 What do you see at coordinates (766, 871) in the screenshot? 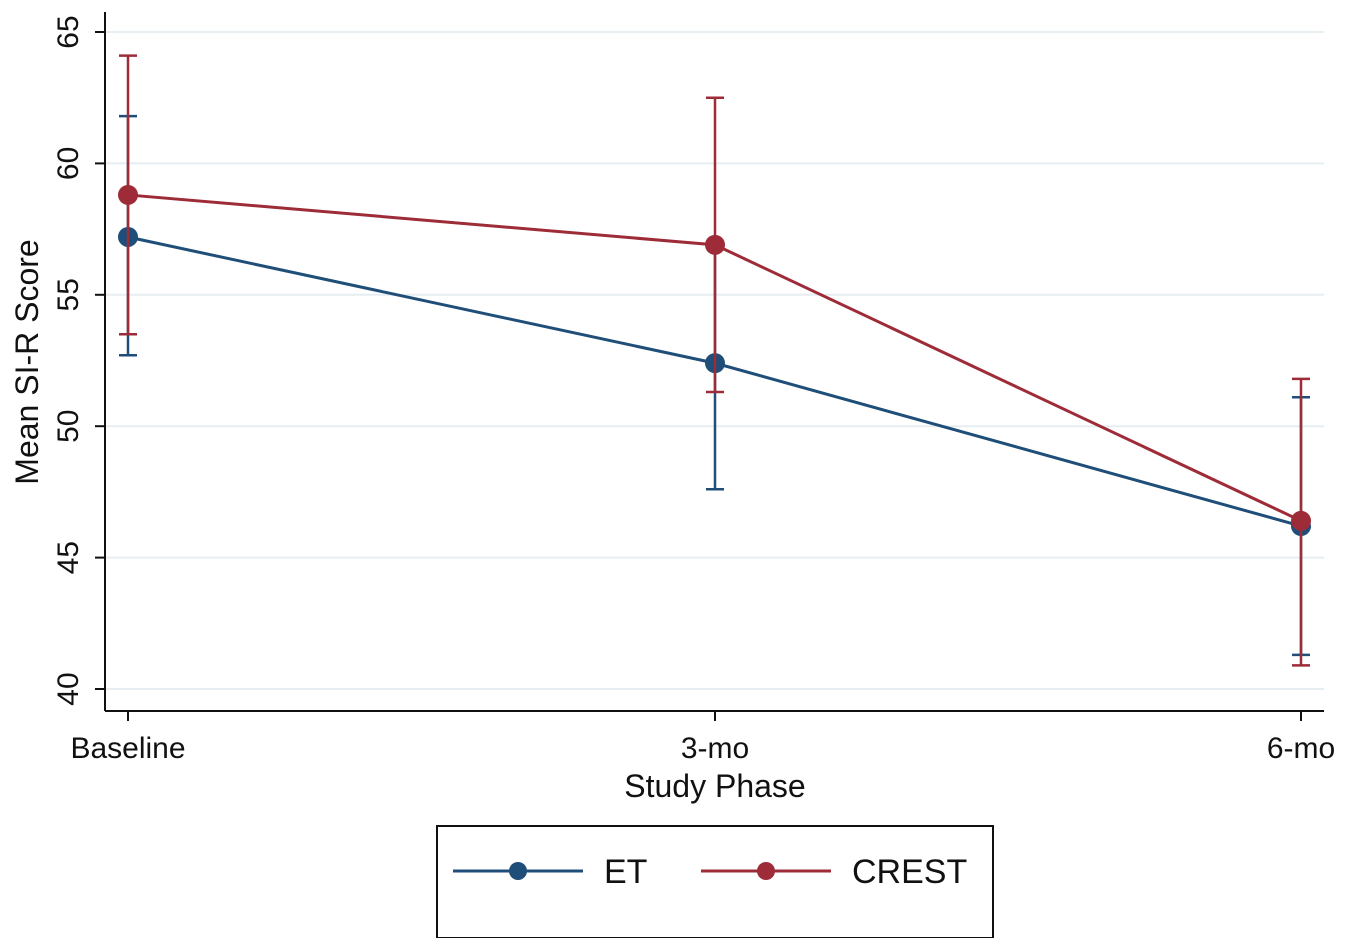
I see `legend-crest-marker` at bounding box center [766, 871].